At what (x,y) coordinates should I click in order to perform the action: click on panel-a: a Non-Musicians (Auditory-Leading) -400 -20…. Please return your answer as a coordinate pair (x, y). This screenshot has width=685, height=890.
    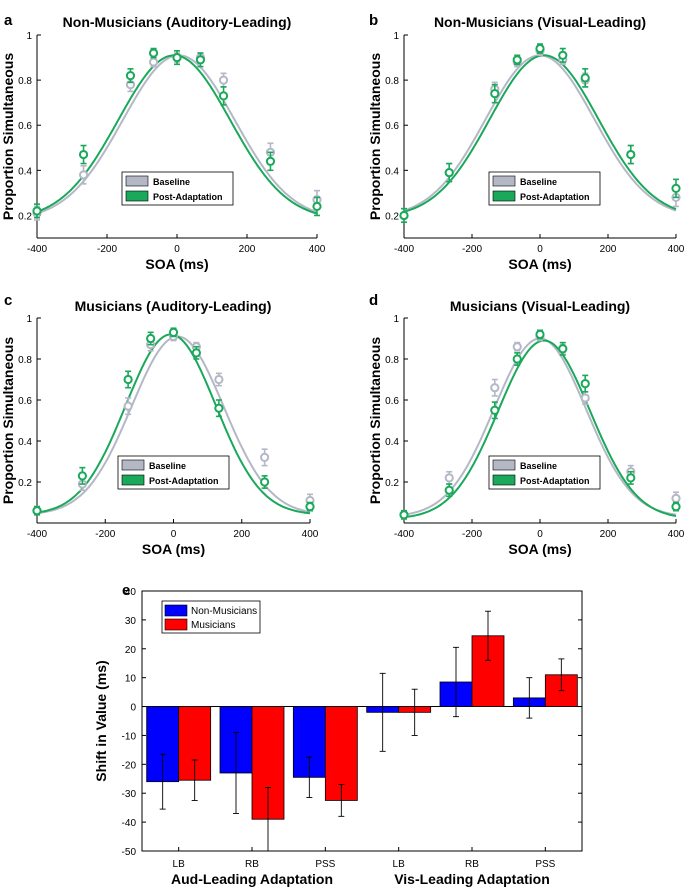
    Looking at the image, I should click on (163, 142).